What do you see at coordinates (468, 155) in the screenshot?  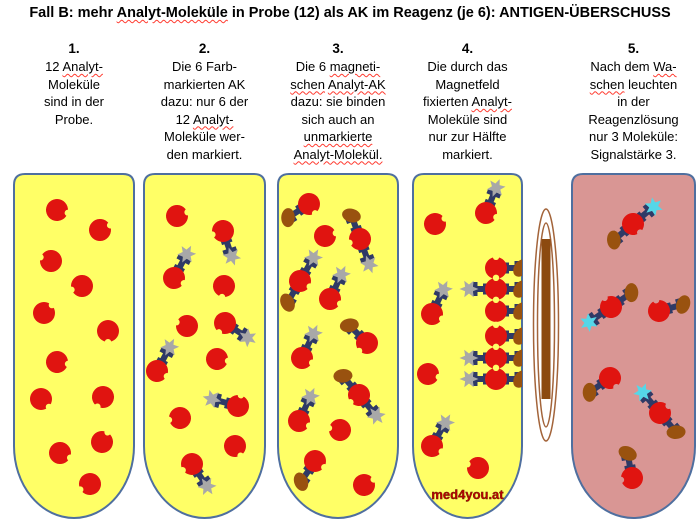 I see `step-text-line: markiert.` at bounding box center [468, 155].